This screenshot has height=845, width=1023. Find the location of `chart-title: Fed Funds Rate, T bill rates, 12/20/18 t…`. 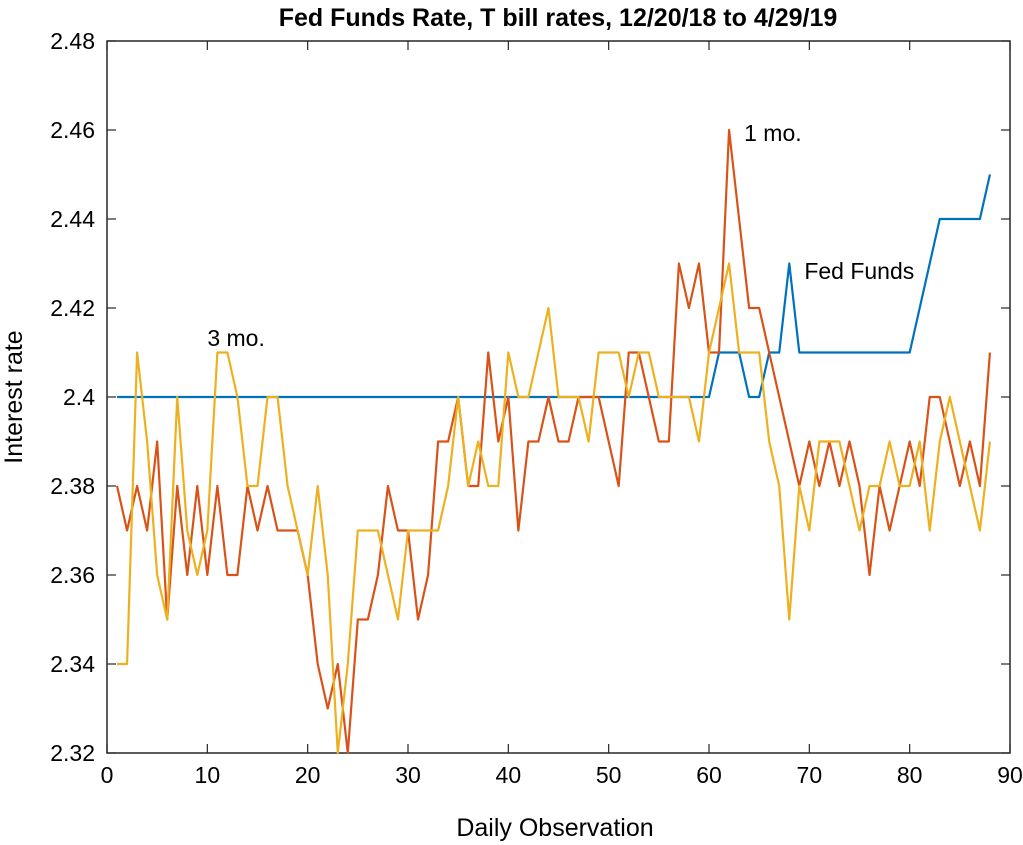

chart-title: Fed Funds Rate, T bill rates, 12/20/18 t… is located at coordinates (558, 18).